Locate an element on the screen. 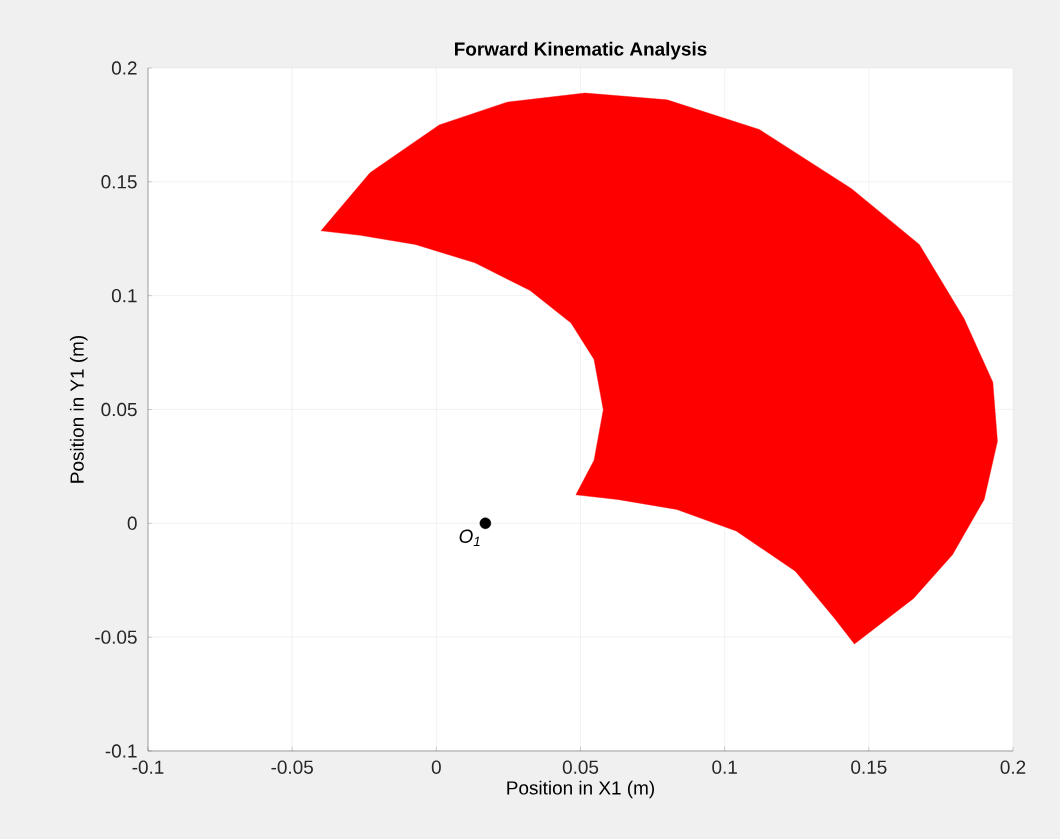  x-tick-label: -0.1 is located at coordinates (148, 767).